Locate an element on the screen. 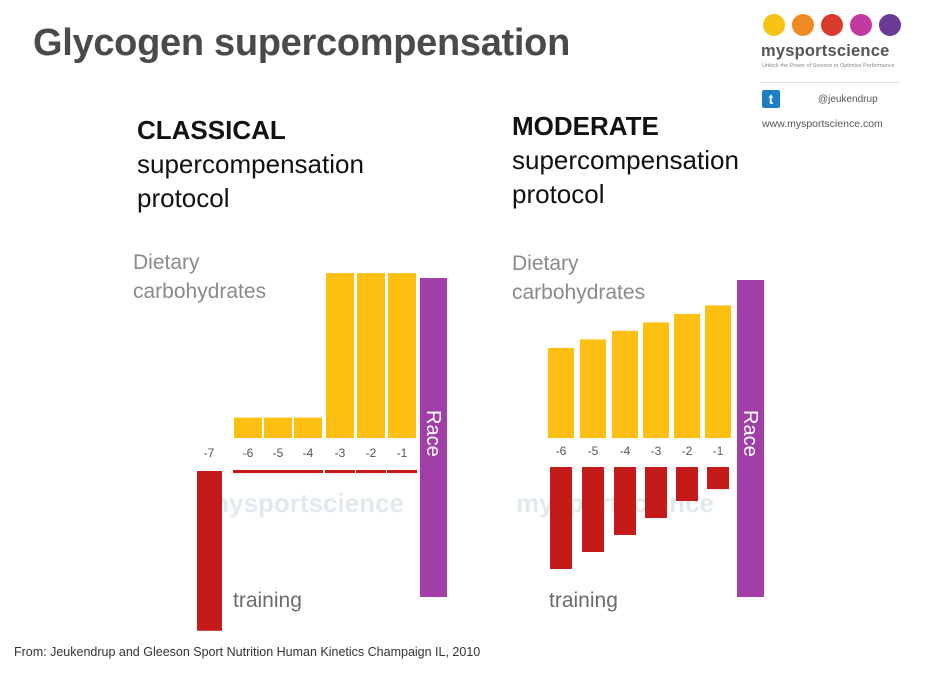 This screenshot has height=689, width=925. tick-label-day-7: -7 is located at coordinates (209, 453).